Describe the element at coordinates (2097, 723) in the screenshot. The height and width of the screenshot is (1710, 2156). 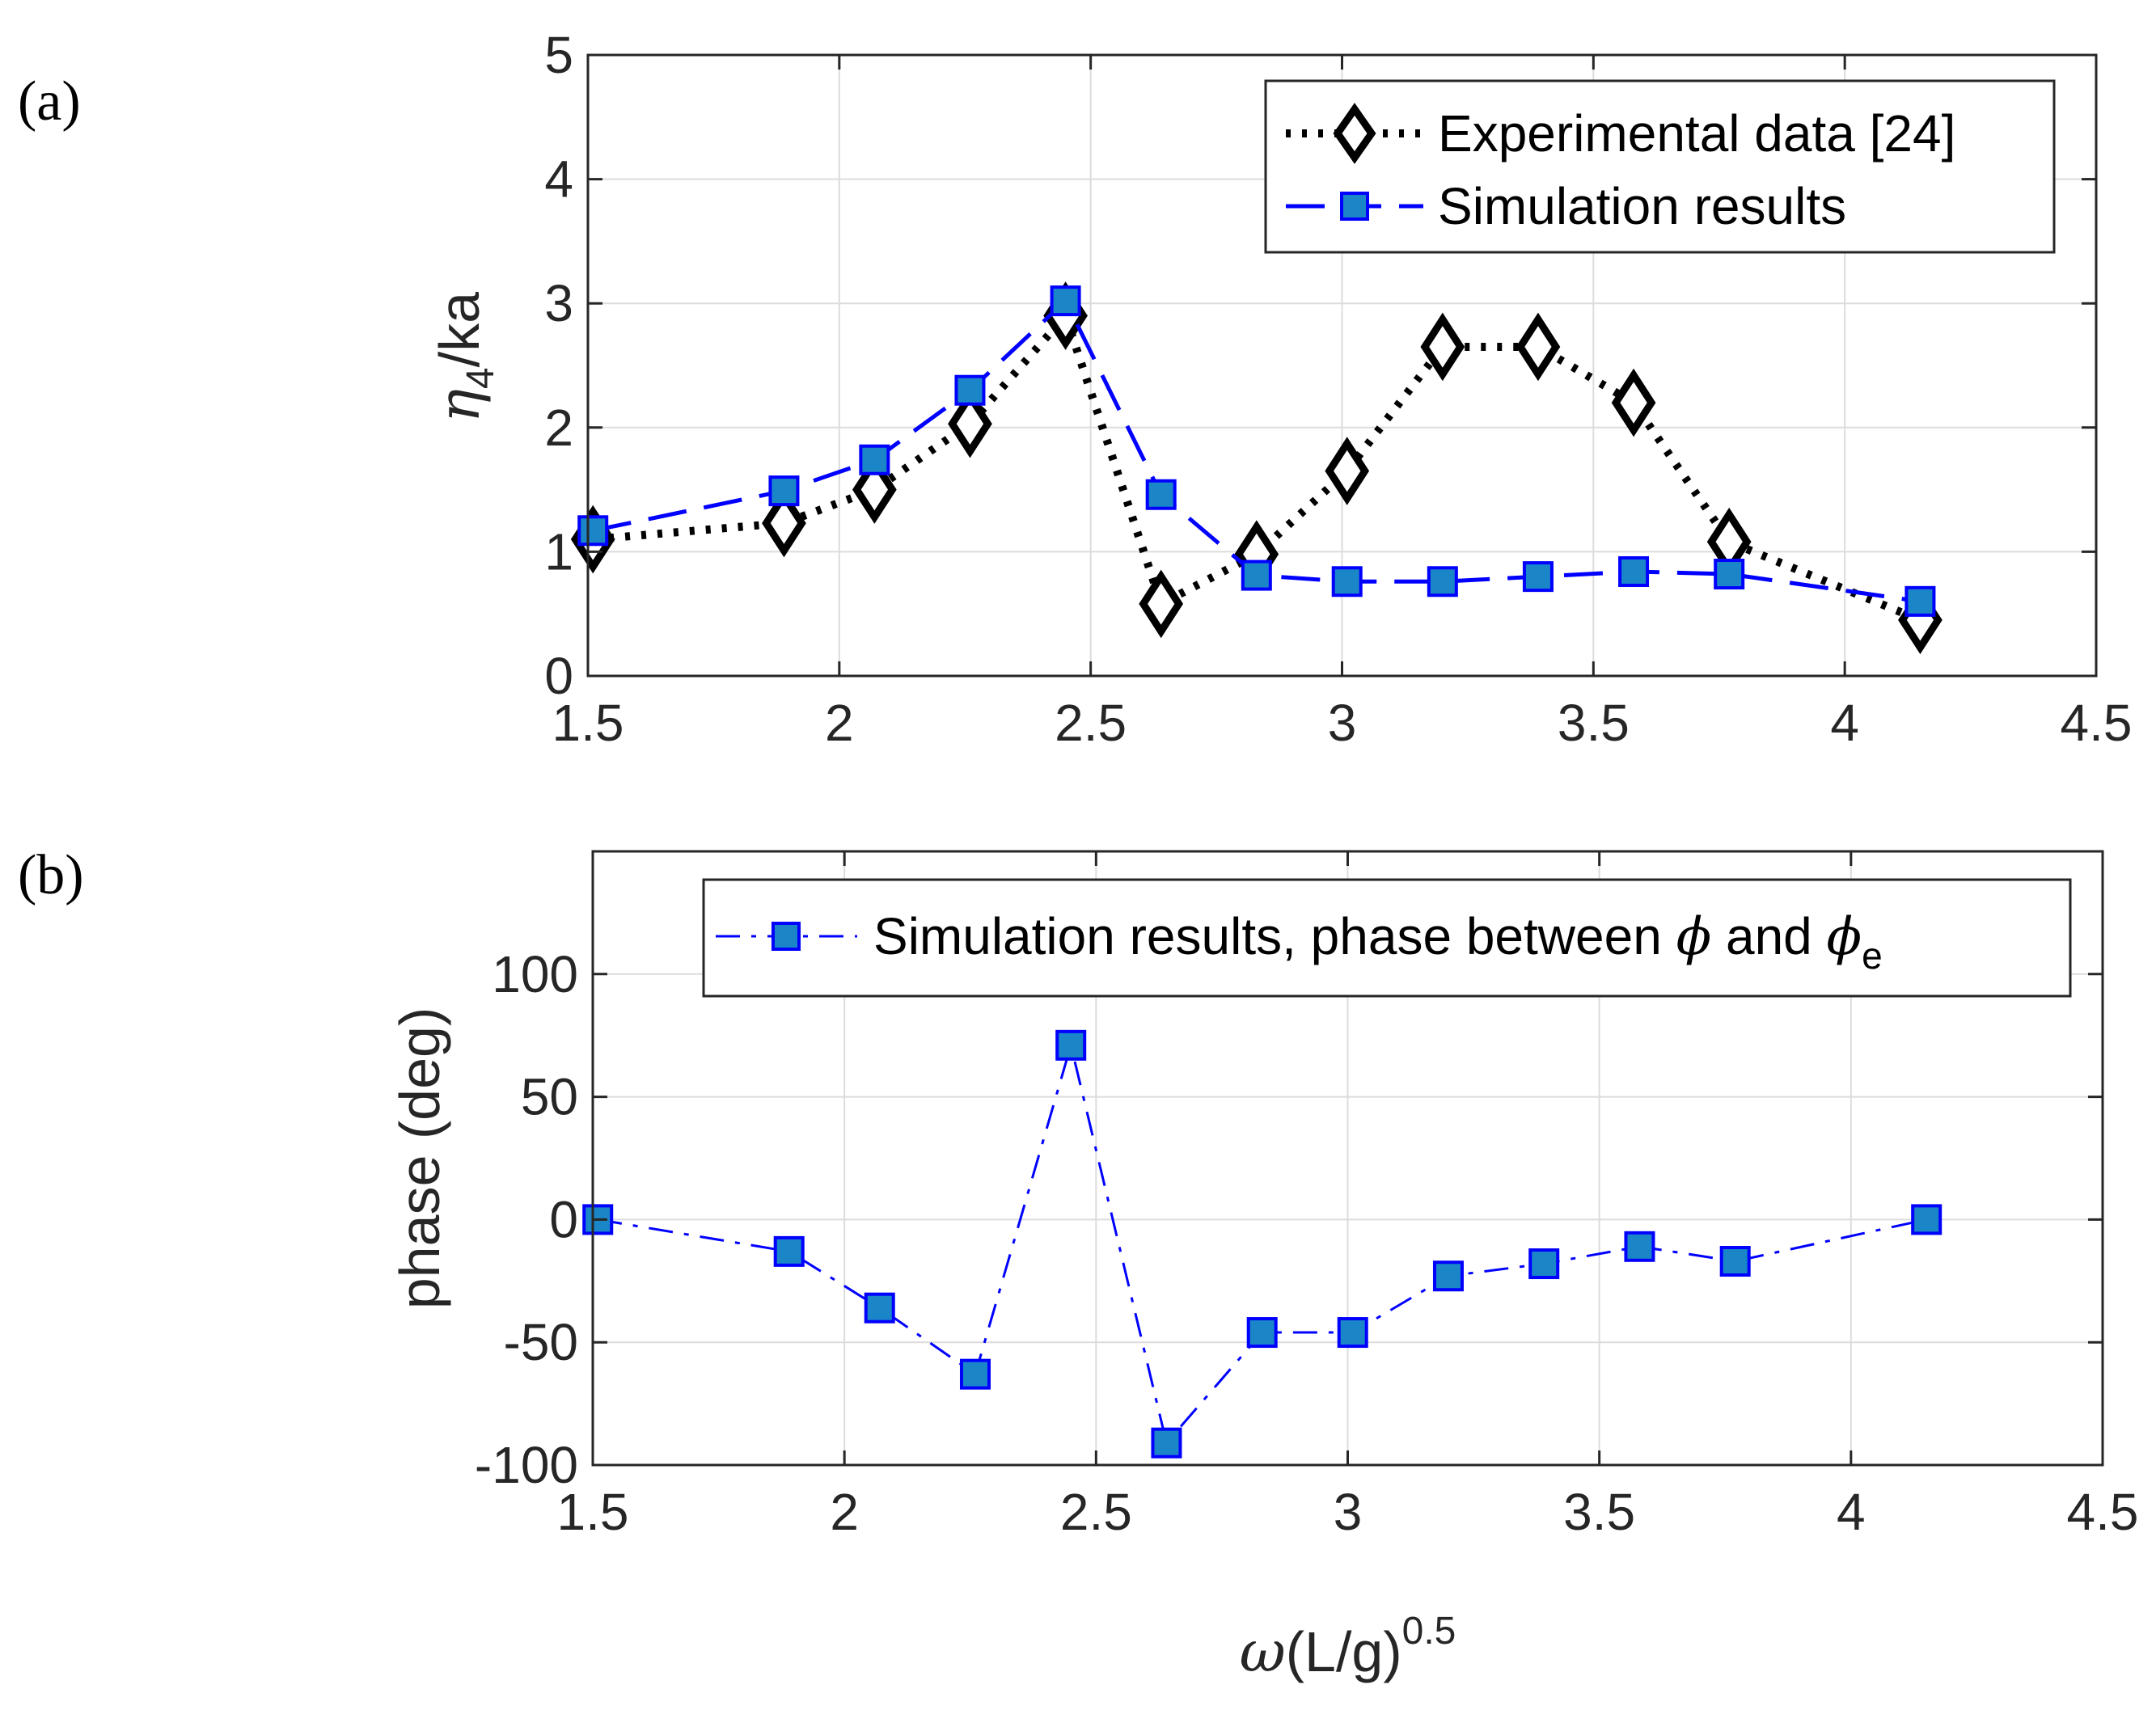
I see `panel-a-xtick-label: 4.5` at that location.